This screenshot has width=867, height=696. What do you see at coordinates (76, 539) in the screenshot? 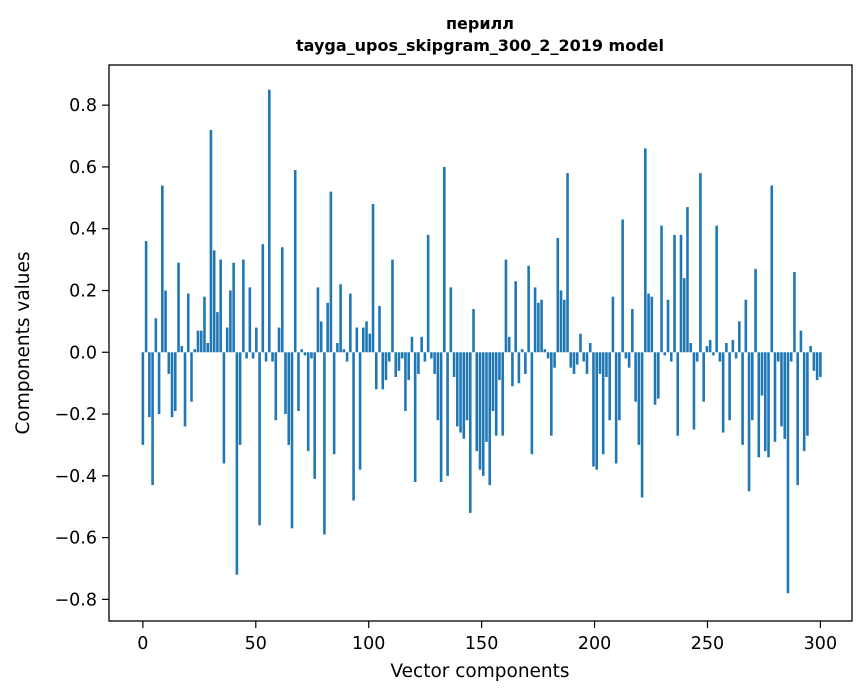
I see `y-tick-label: −0.6` at bounding box center [76, 539].